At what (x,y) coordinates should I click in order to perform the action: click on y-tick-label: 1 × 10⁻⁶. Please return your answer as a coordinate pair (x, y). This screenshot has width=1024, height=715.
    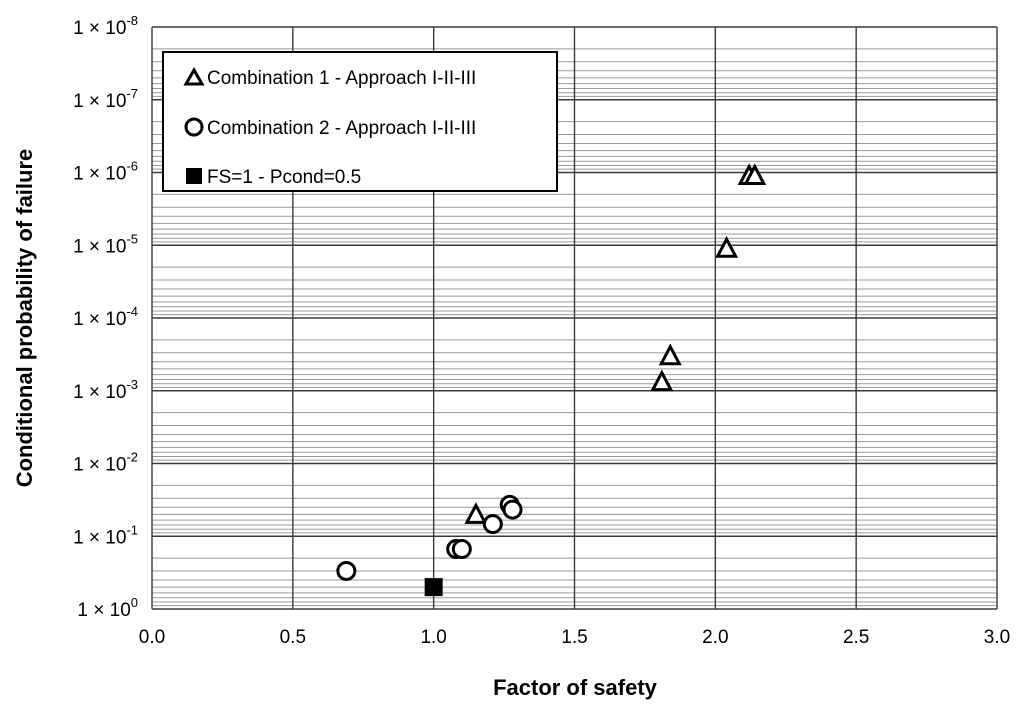
    Looking at the image, I should click on (105, 172).